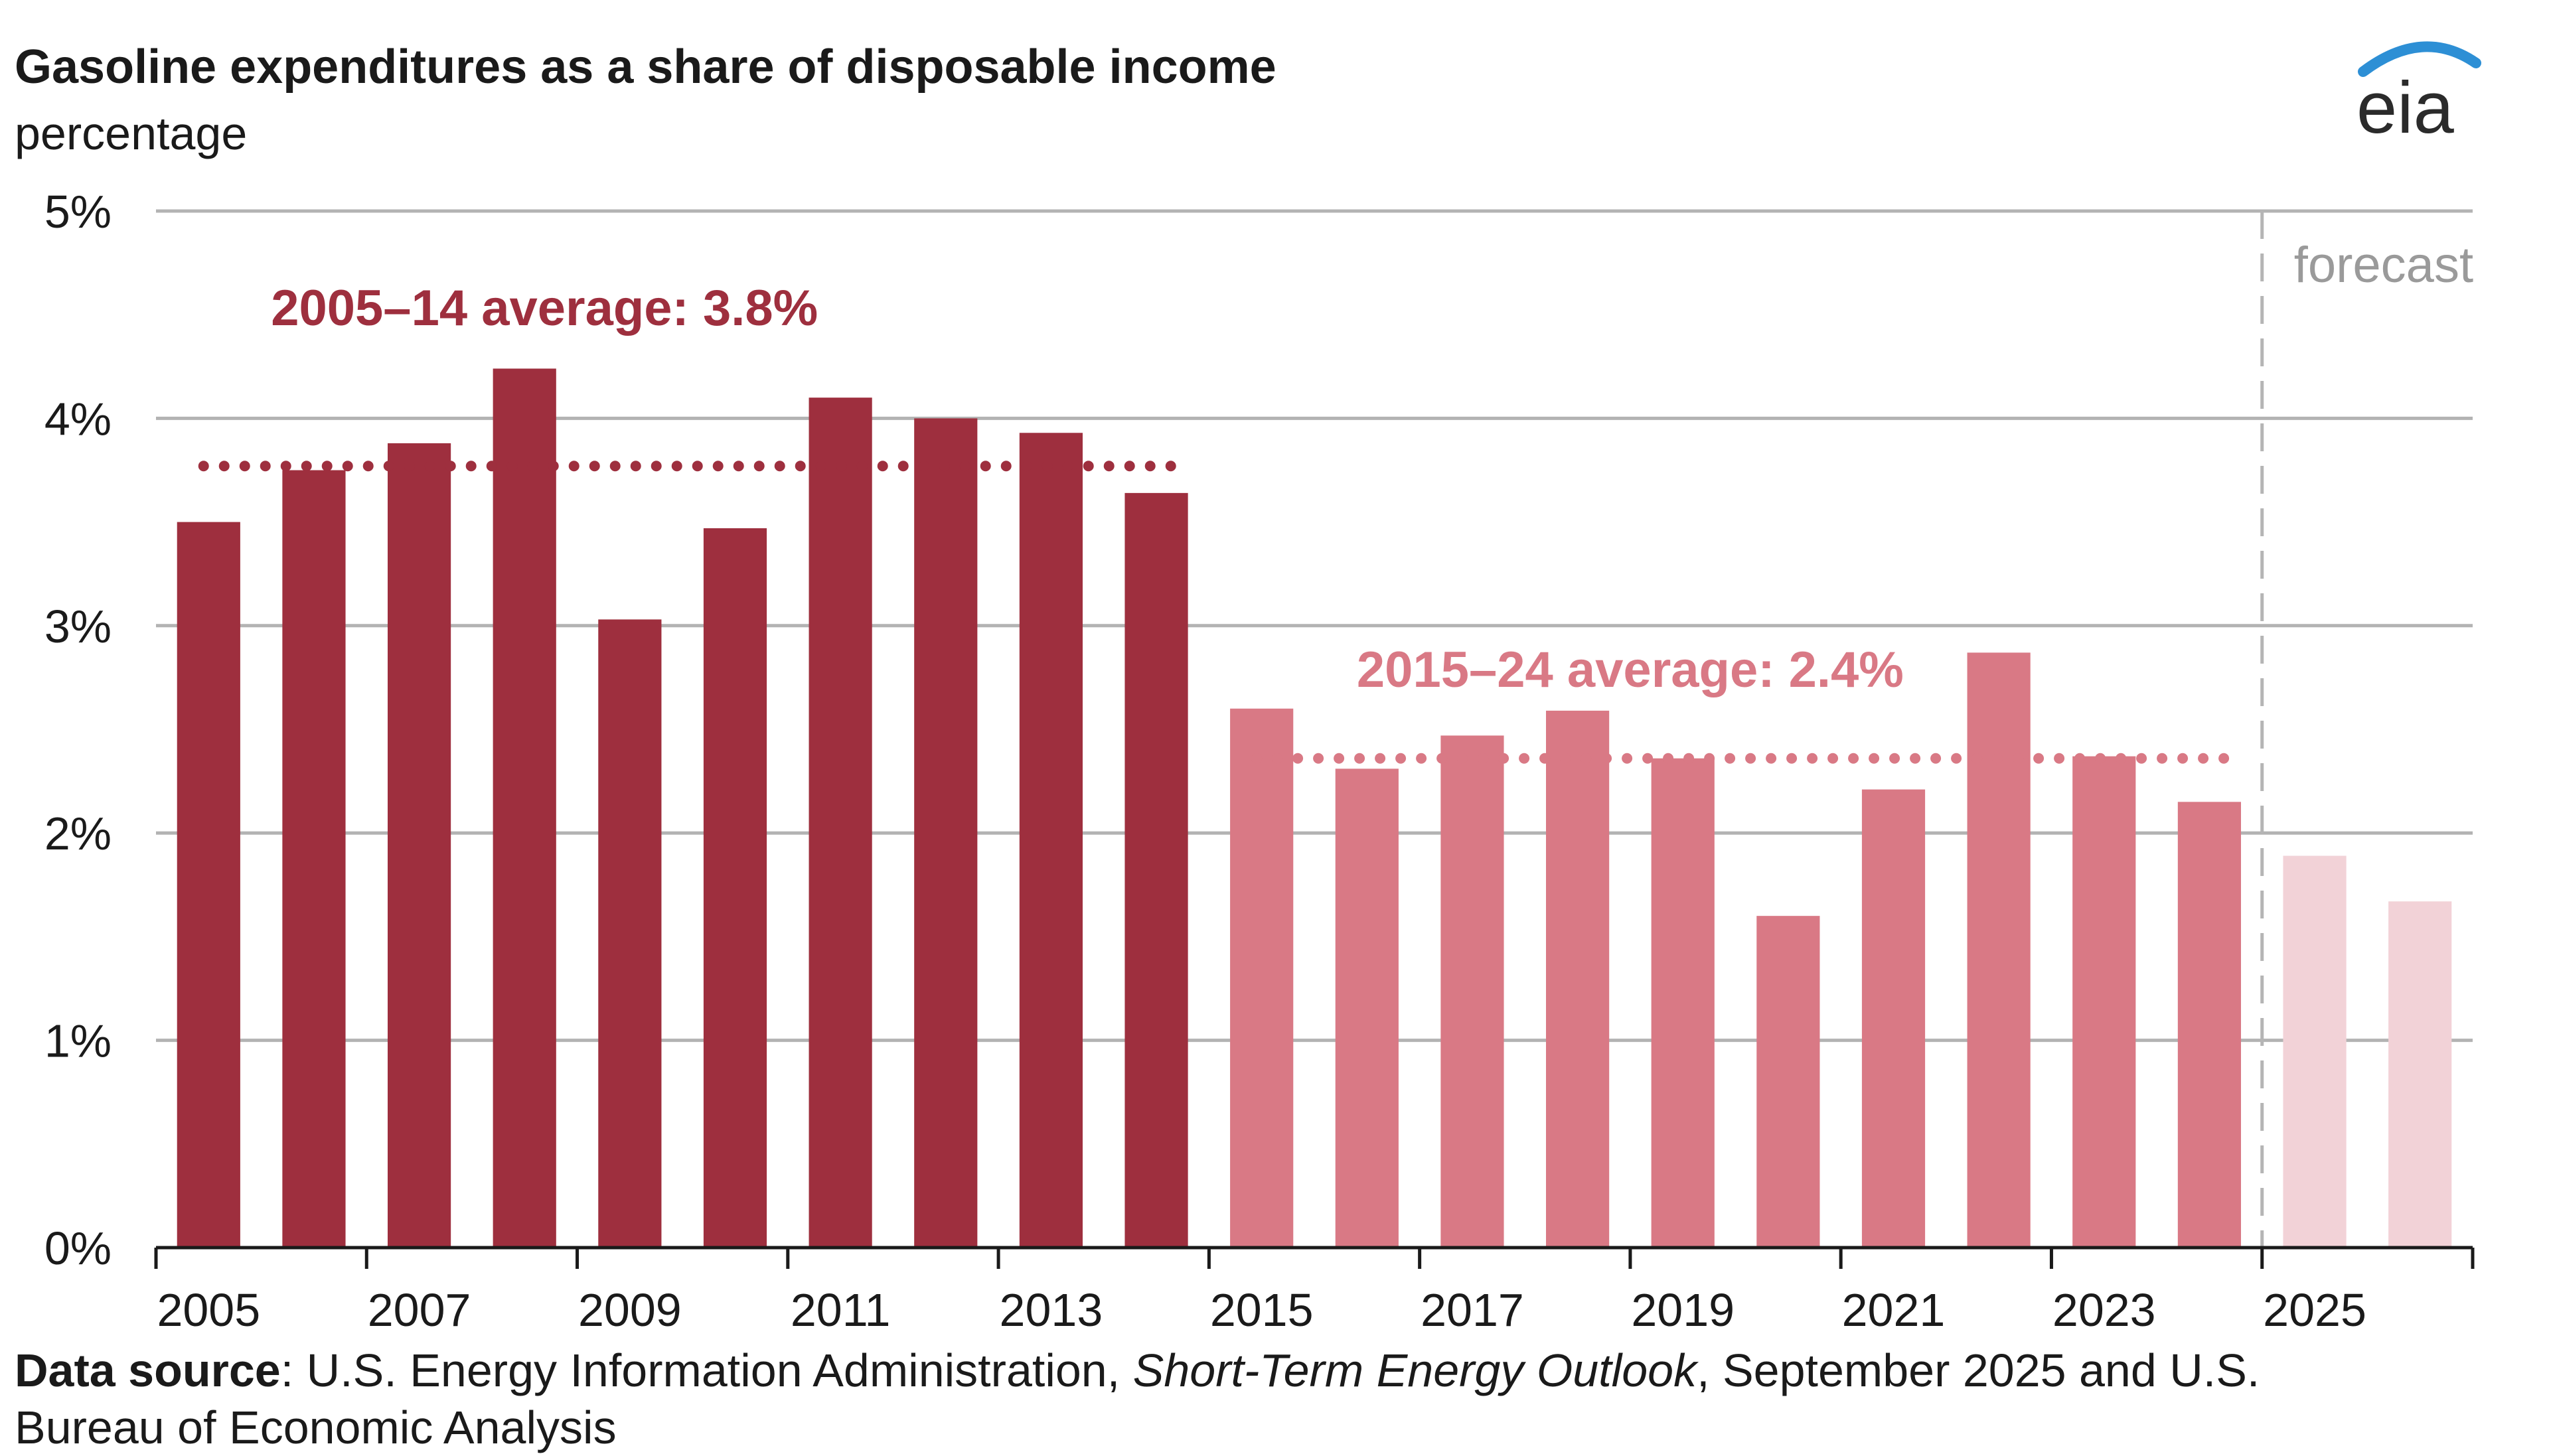 The image size is (2549, 1456). I want to click on y-tick-label: 1%, so click(78, 1041).